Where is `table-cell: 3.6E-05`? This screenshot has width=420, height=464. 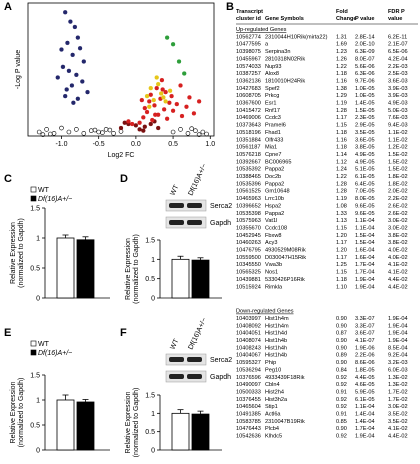
table-cell: 3.6E-05 is located at coordinates (365, 140).